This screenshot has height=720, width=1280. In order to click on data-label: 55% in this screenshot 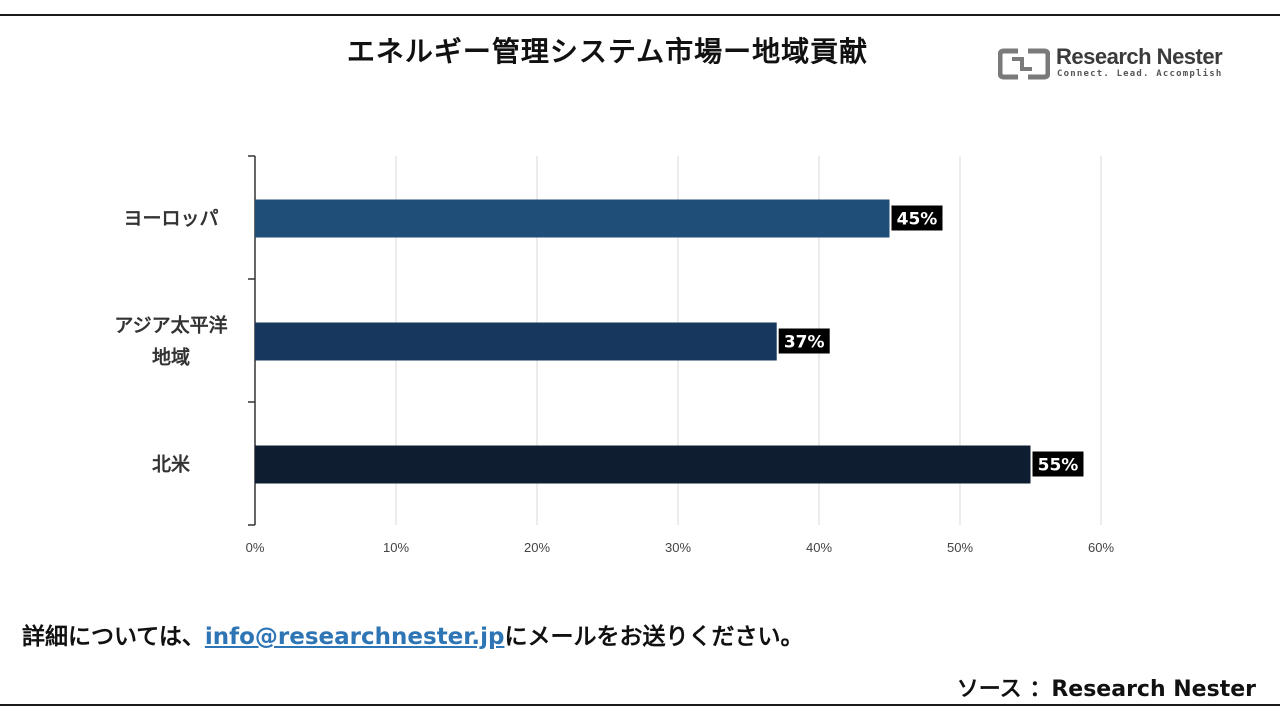, I will do `click(1058, 466)`.